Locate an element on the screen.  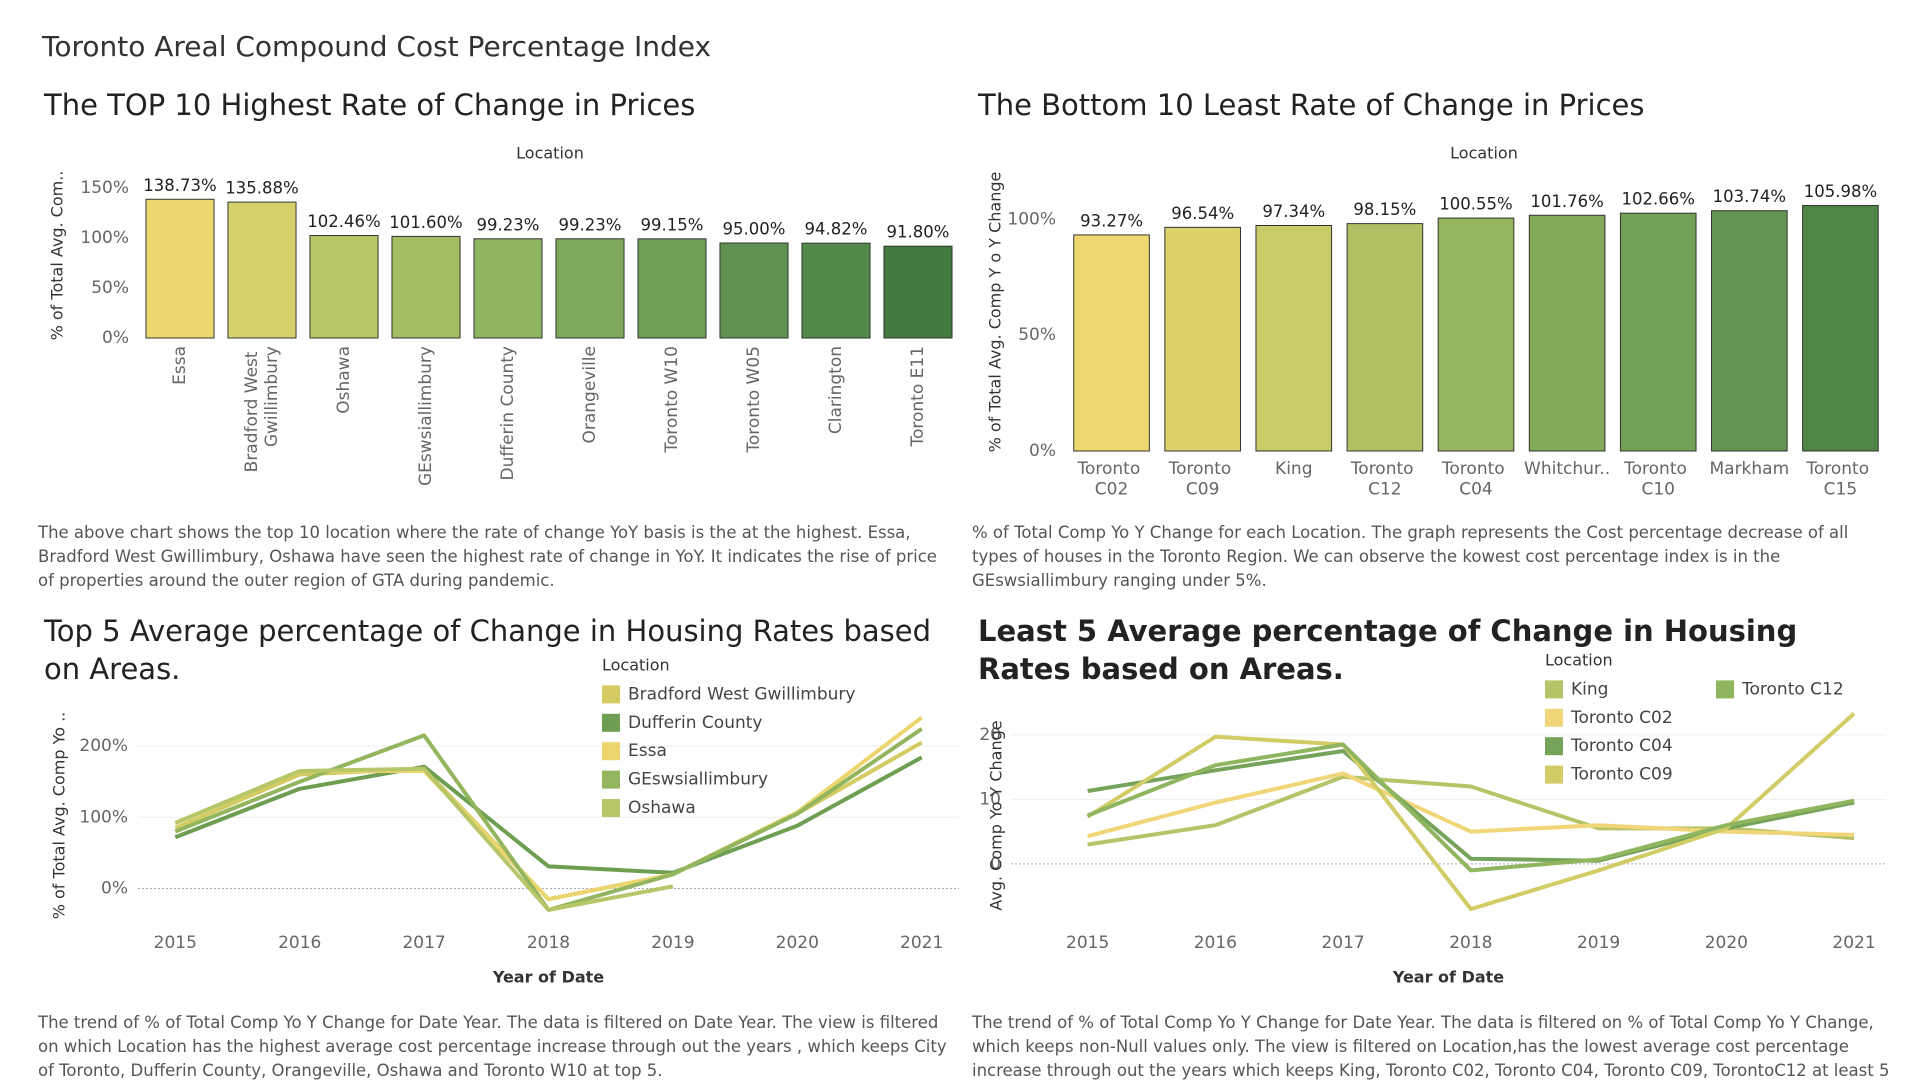
y-axis-title: Avg. Comp Yo Y Change is located at coordinates (996, 815).